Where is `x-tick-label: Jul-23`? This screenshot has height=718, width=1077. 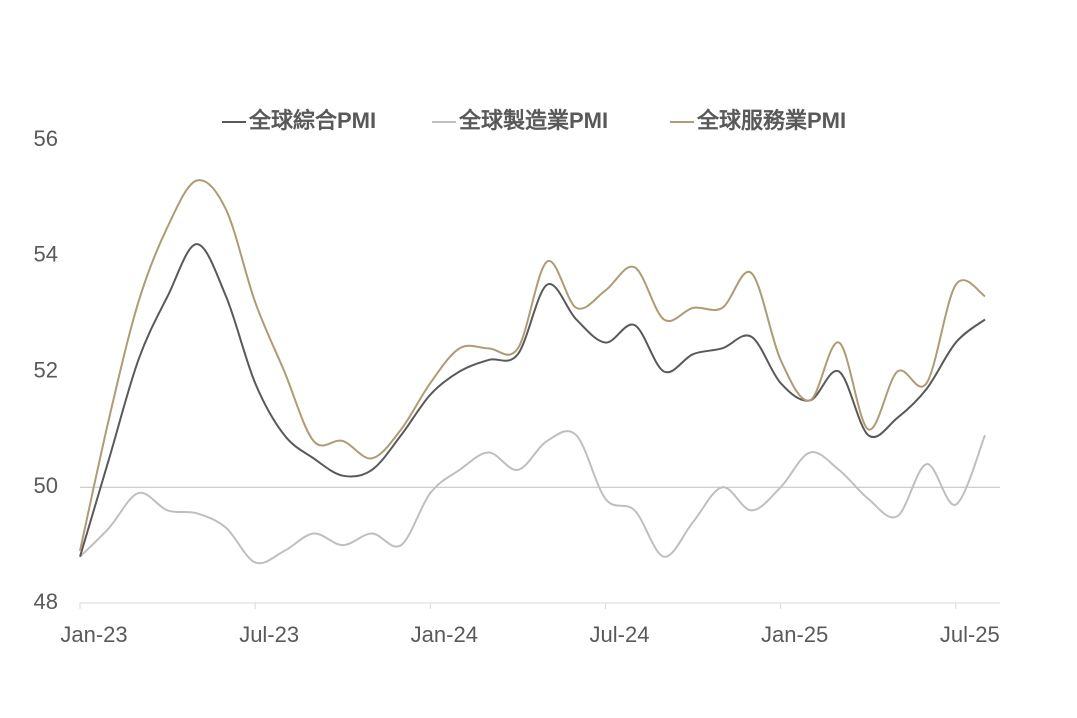 x-tick-label: Jul-23 is located at coordinates (269, 634).